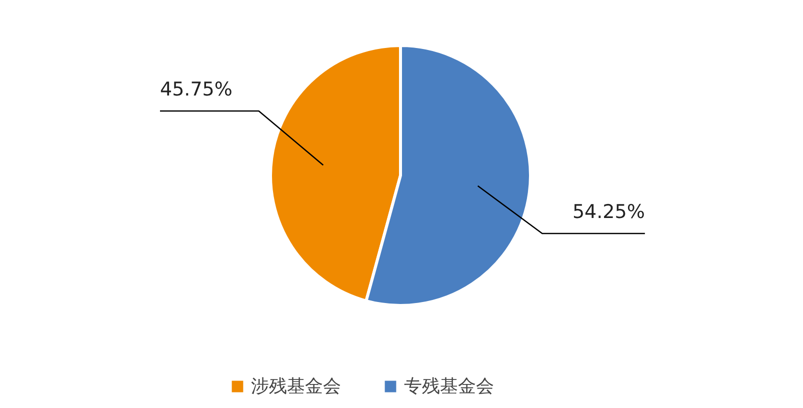  Describe the element at coordinates (296, 386) in the screenshot. I see `legend-label: 涉残基金会` at that location.